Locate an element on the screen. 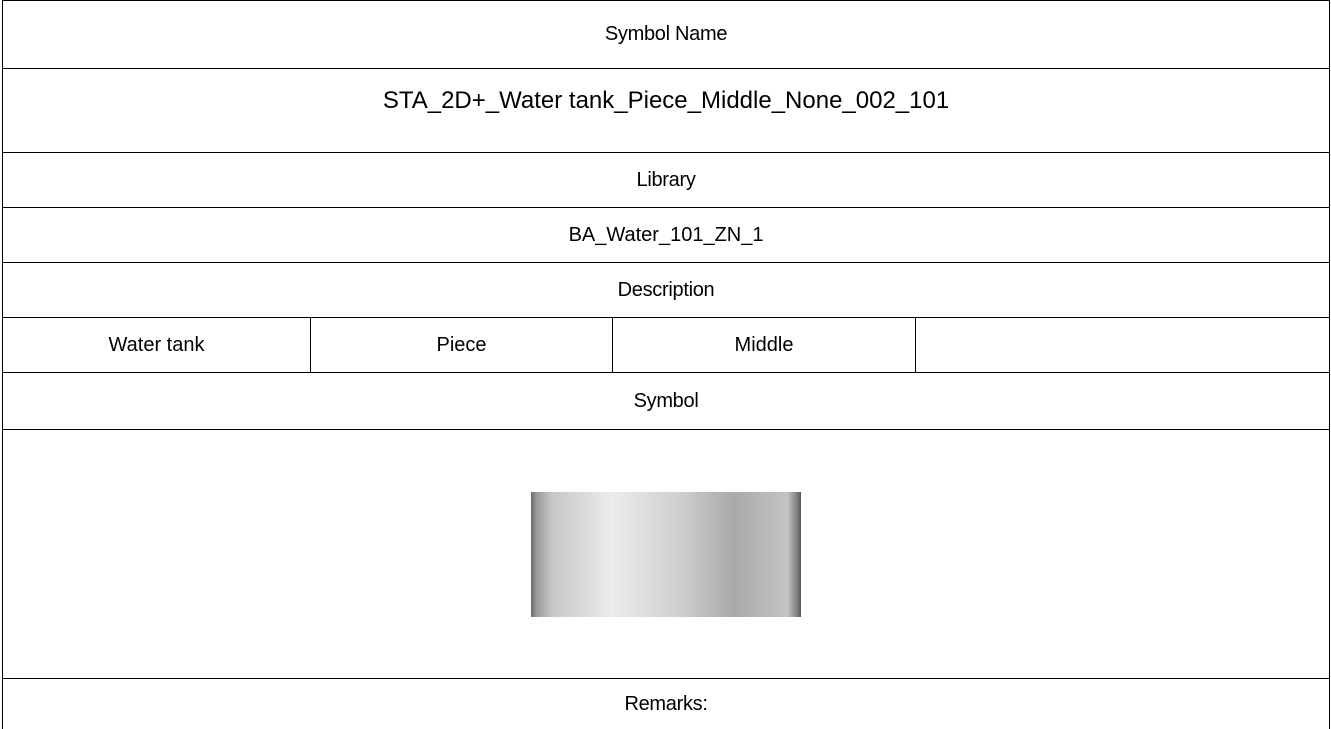  symbol-image is located at coordinates (666, 554).